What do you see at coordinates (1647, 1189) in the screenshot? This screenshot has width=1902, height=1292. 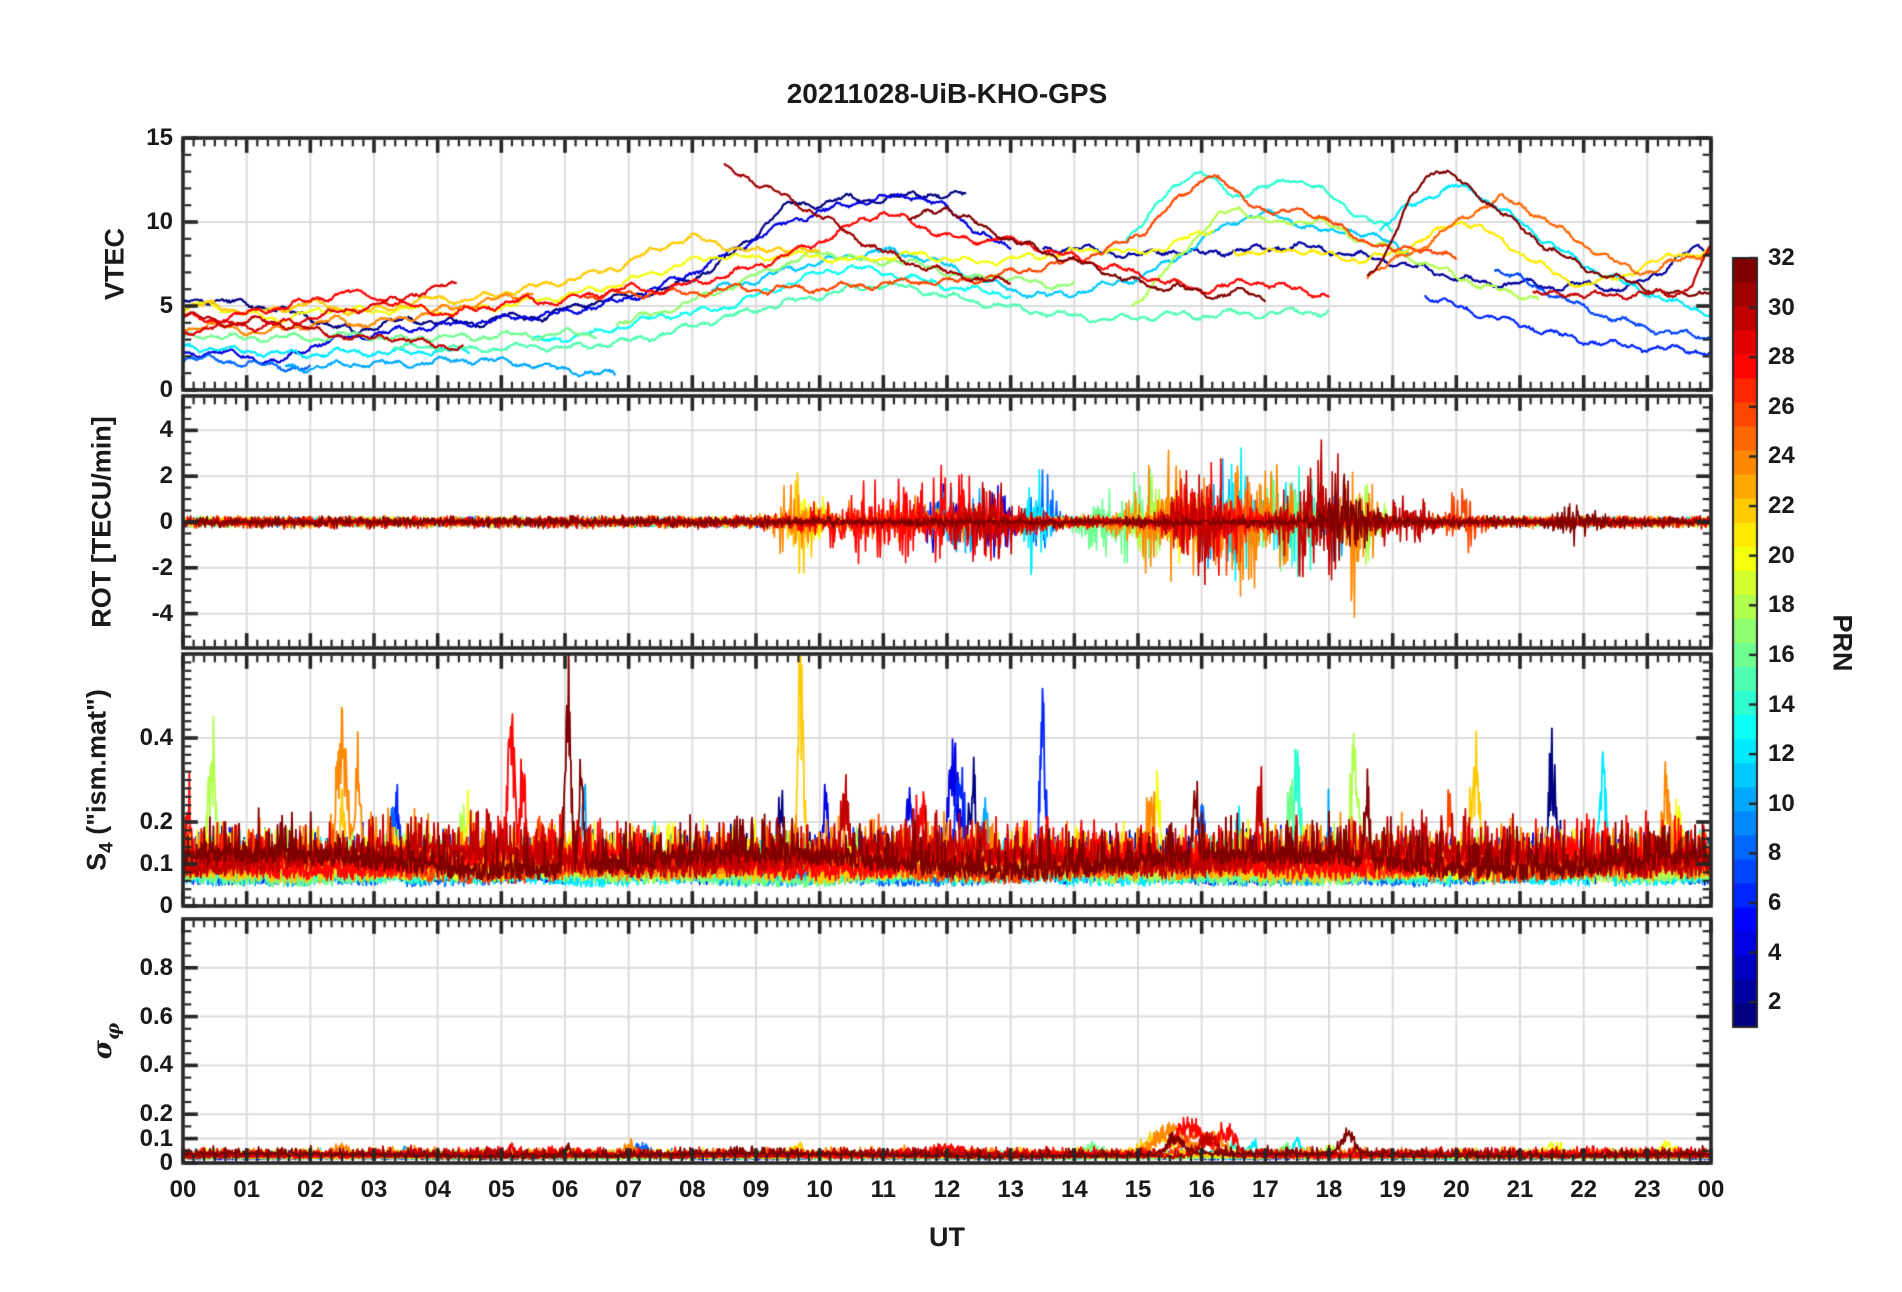 I see `x-tick-label: 23` at bounding box center [1647, 1189].